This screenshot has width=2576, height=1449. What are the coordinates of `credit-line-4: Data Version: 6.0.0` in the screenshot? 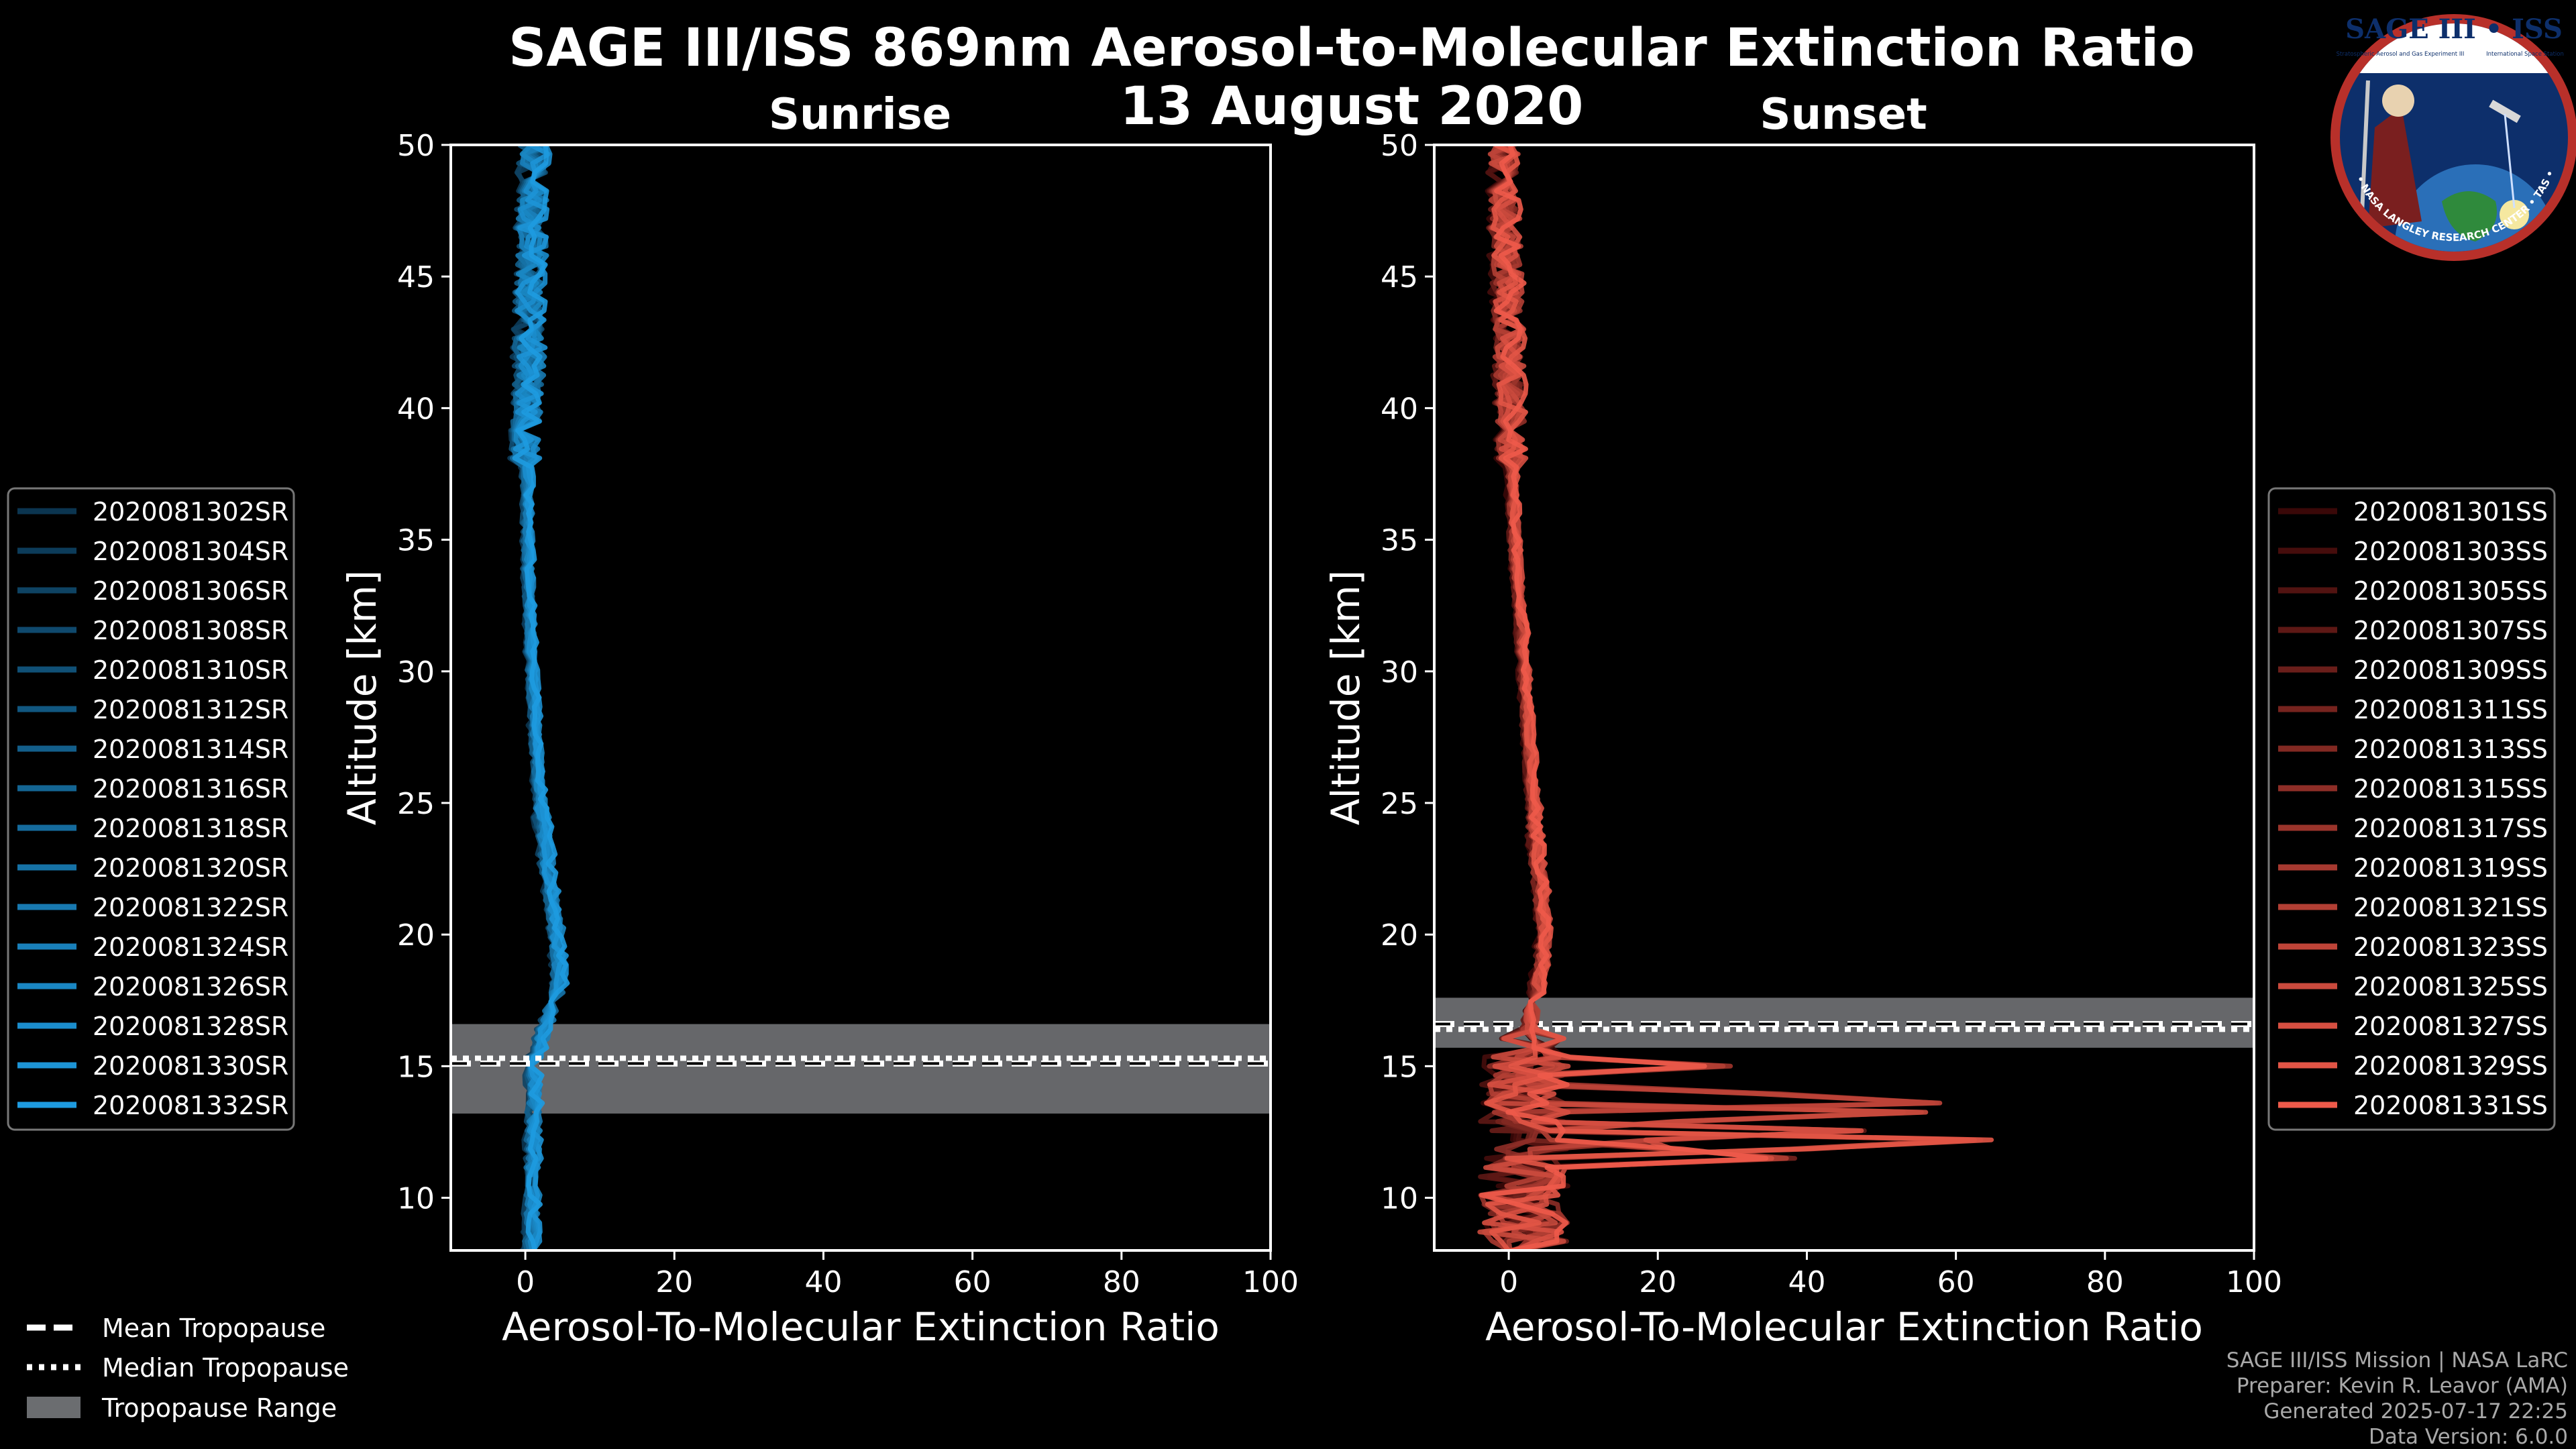 It's located at (2468, 1437).